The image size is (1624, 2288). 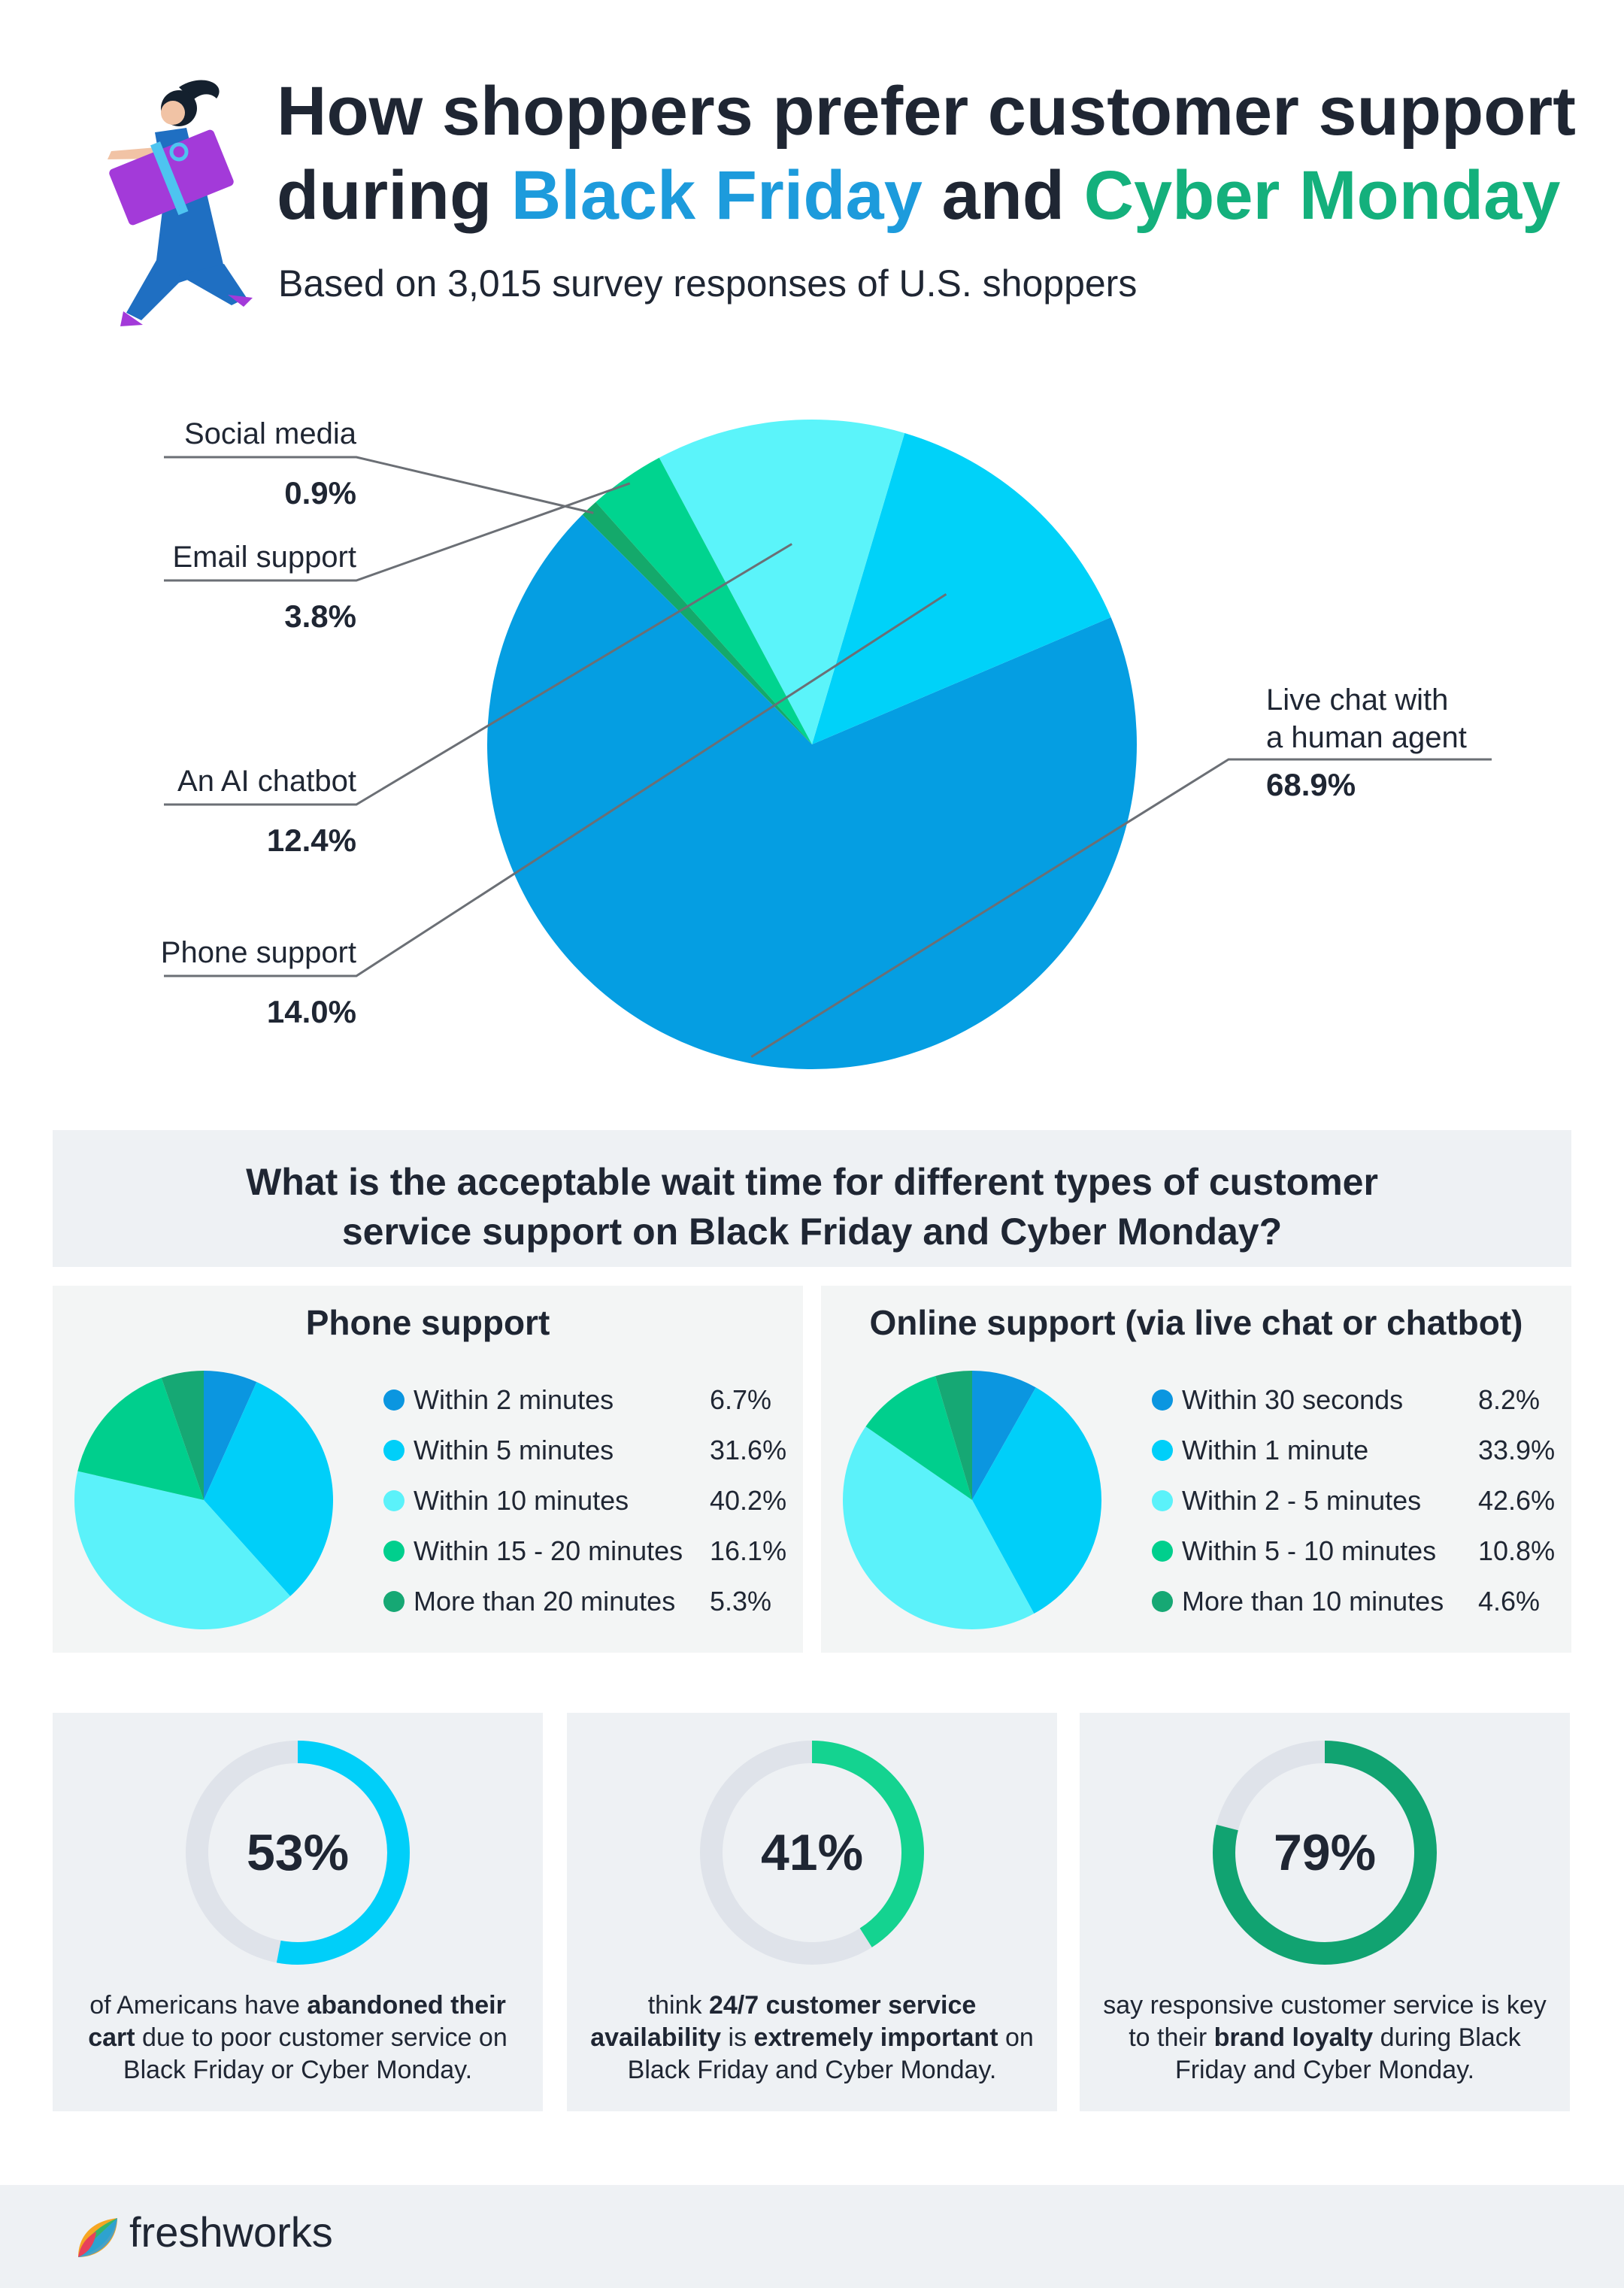 I want to click on legend-item-within-2-minutes: Within 2 minutes 6.7%, so click(x=586, y=1399).